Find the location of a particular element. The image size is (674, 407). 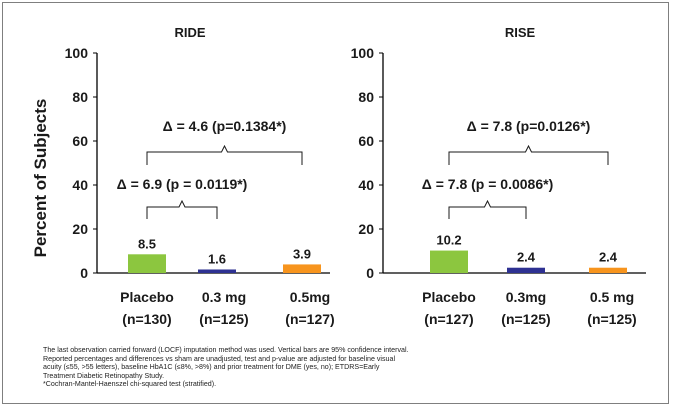

chart-2-y-tick-label-2: 40 is located at coordinates (366, 185).